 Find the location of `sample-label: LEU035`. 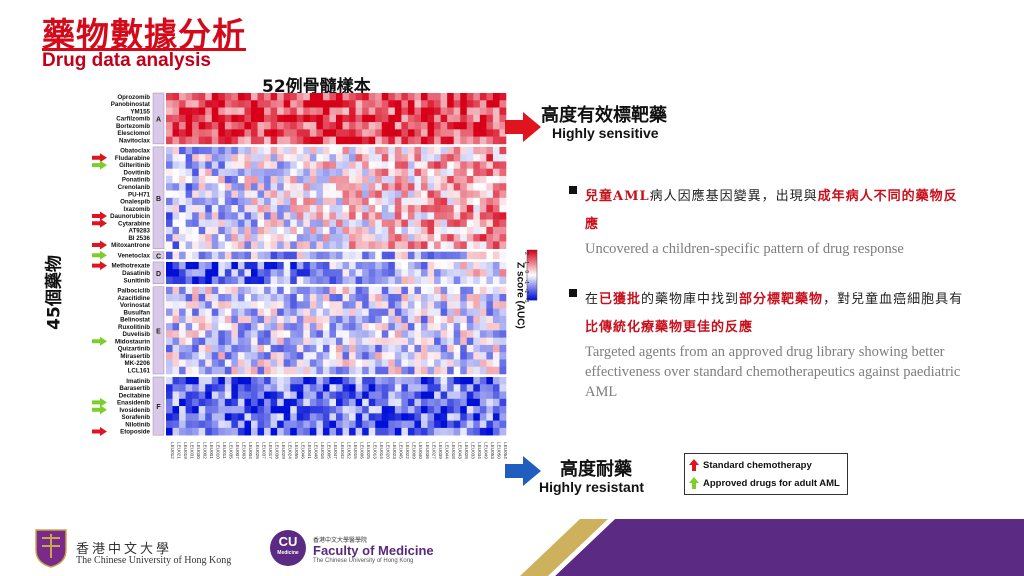

sample-label: LEU035 is located at coordinates (231, 450).